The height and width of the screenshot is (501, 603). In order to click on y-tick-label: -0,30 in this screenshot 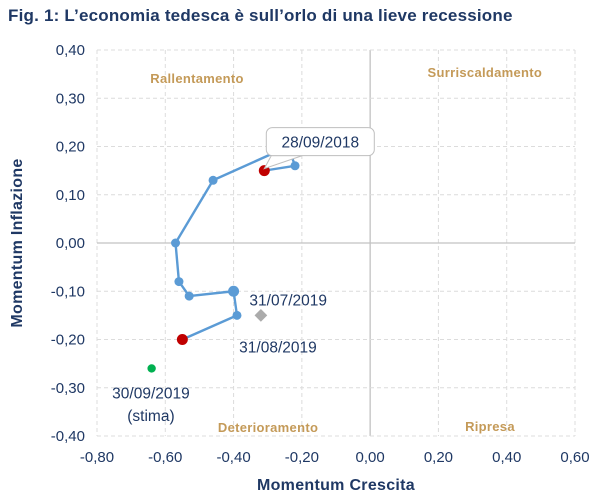, I will do `click(68, 388)`.